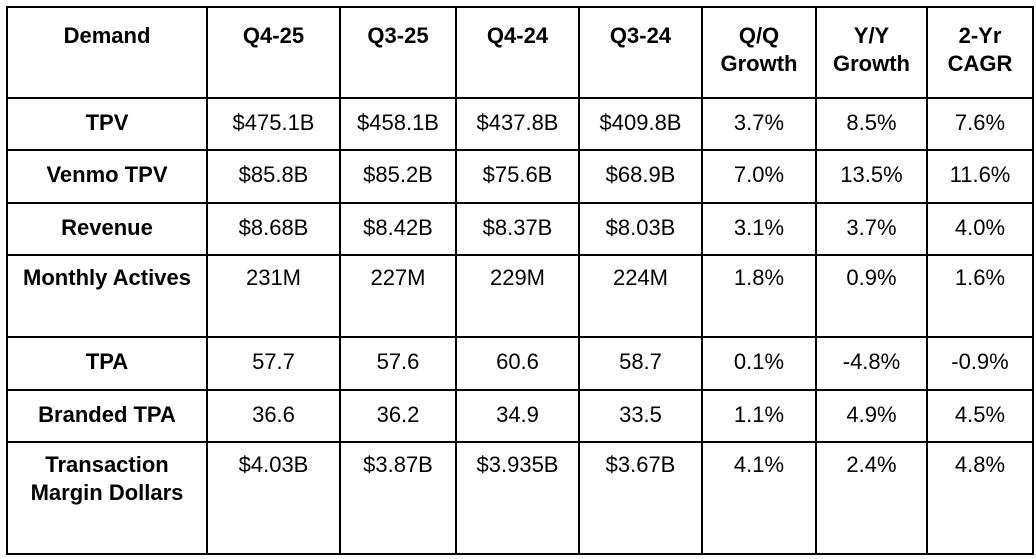 The image size is (1036, 559). What do you see at coordinates (871, 176) in the screenshot?
I see `table-cell: 13.5%` at bounding box center [871, 176].